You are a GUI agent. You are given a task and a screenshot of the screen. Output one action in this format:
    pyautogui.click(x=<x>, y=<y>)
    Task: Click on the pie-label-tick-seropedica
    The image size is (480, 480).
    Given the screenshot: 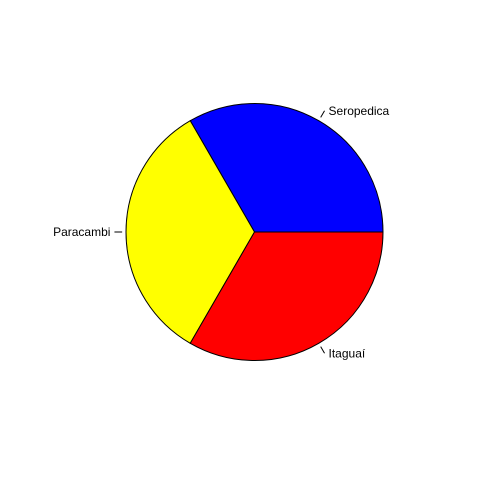 What is the action you would take?
    pyautogui.click(x=322, y=114)
    